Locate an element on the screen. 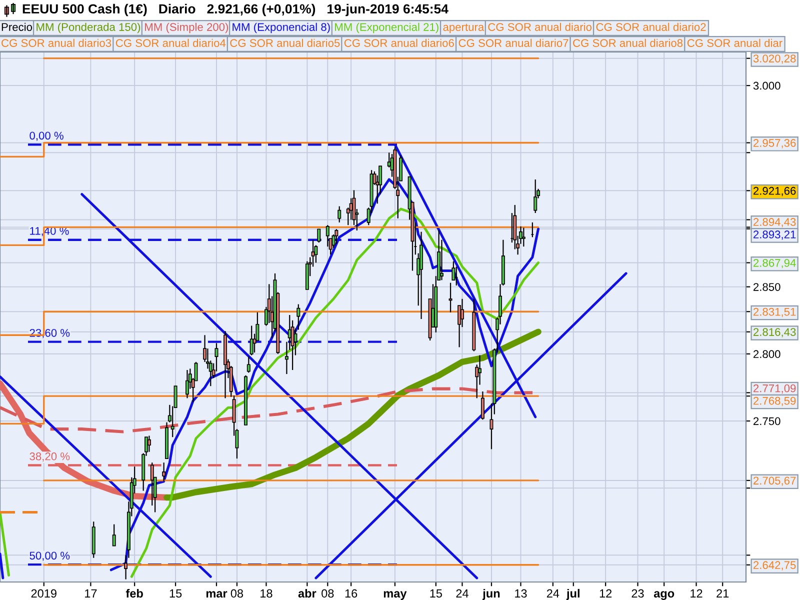  x-tick-label: jul is located at coordinates (573, 594).